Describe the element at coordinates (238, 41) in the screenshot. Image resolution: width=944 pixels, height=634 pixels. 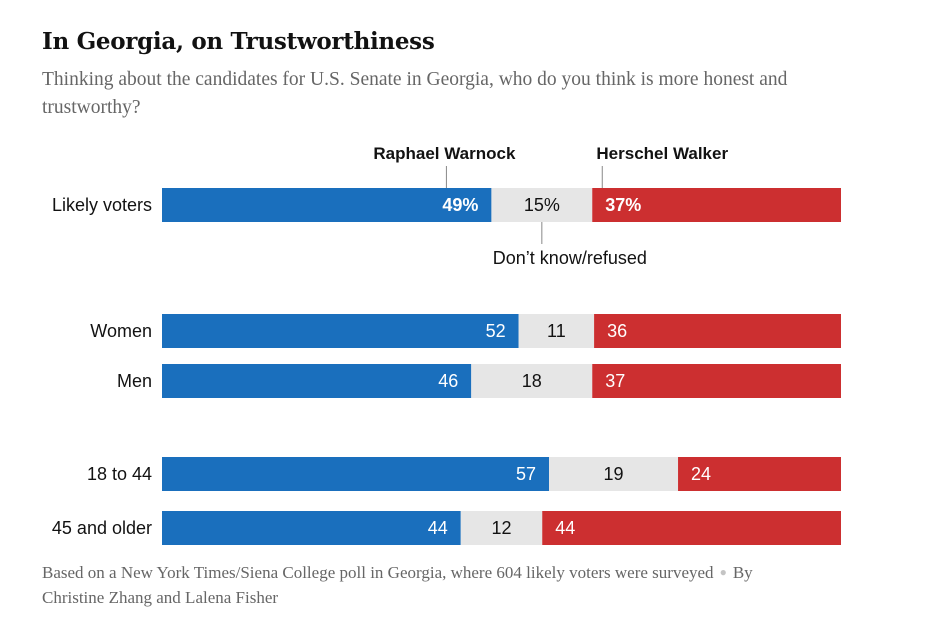
I see `chart-title: In Georgia, on Trustworthiness` at that location.